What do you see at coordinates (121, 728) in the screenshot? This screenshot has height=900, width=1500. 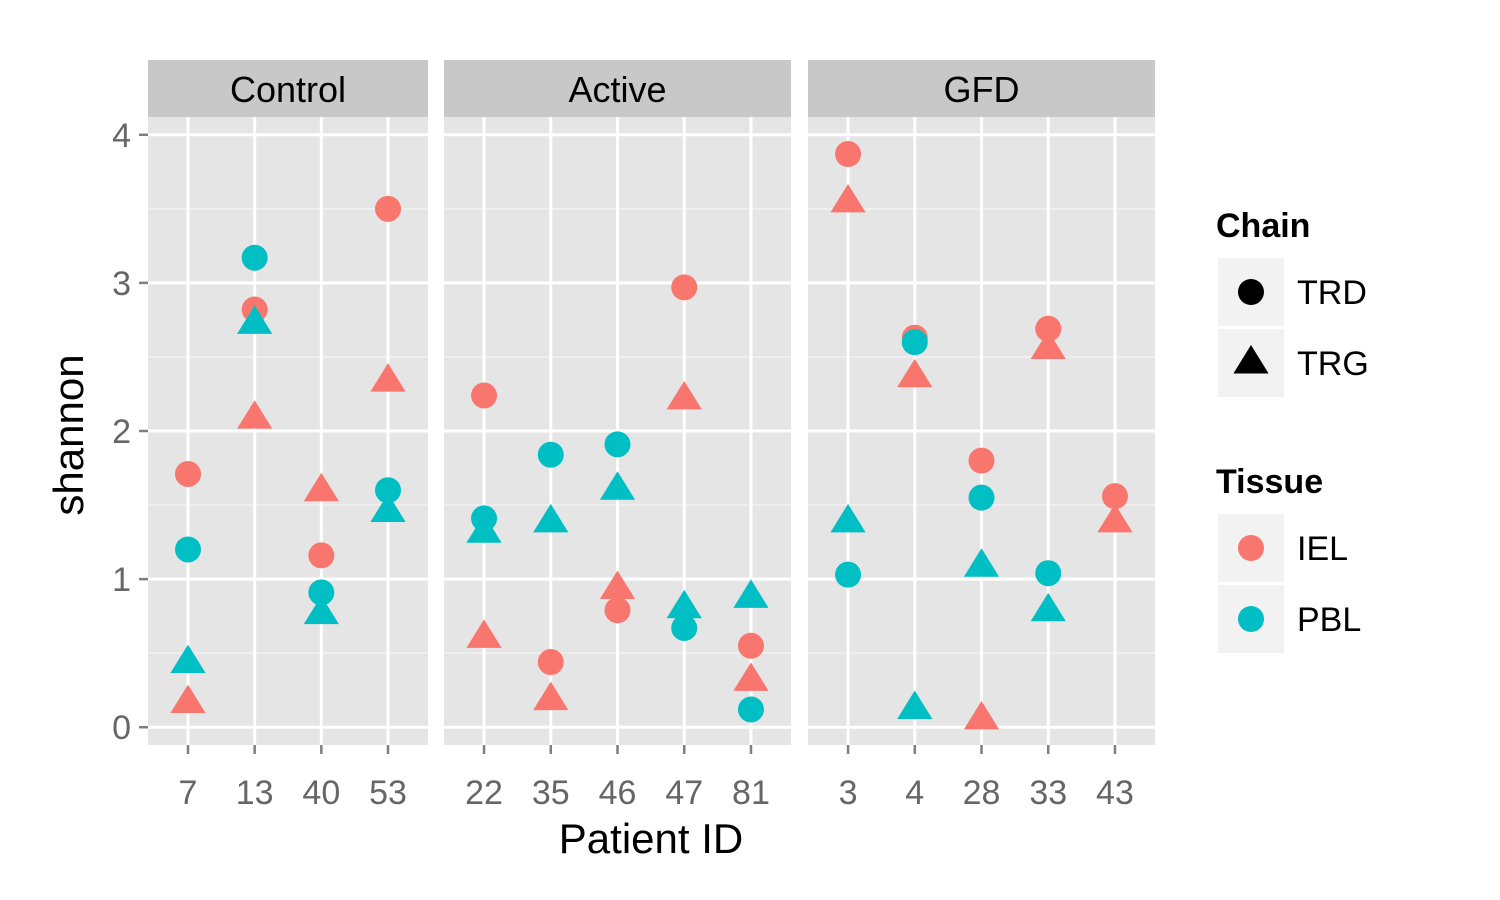 I see `y-tick-label: 0` at bounding box center [121, 728].